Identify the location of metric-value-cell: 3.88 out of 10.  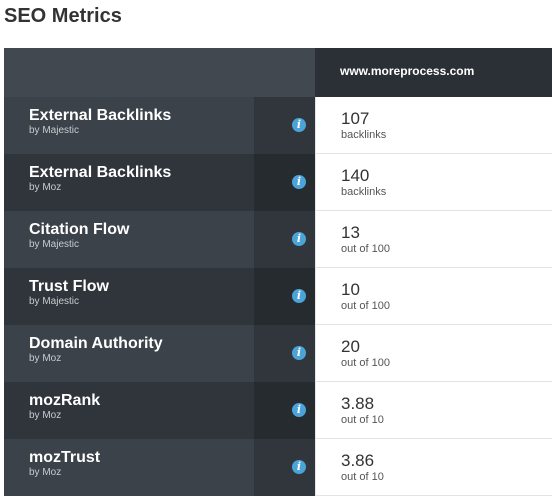
(433, 410).